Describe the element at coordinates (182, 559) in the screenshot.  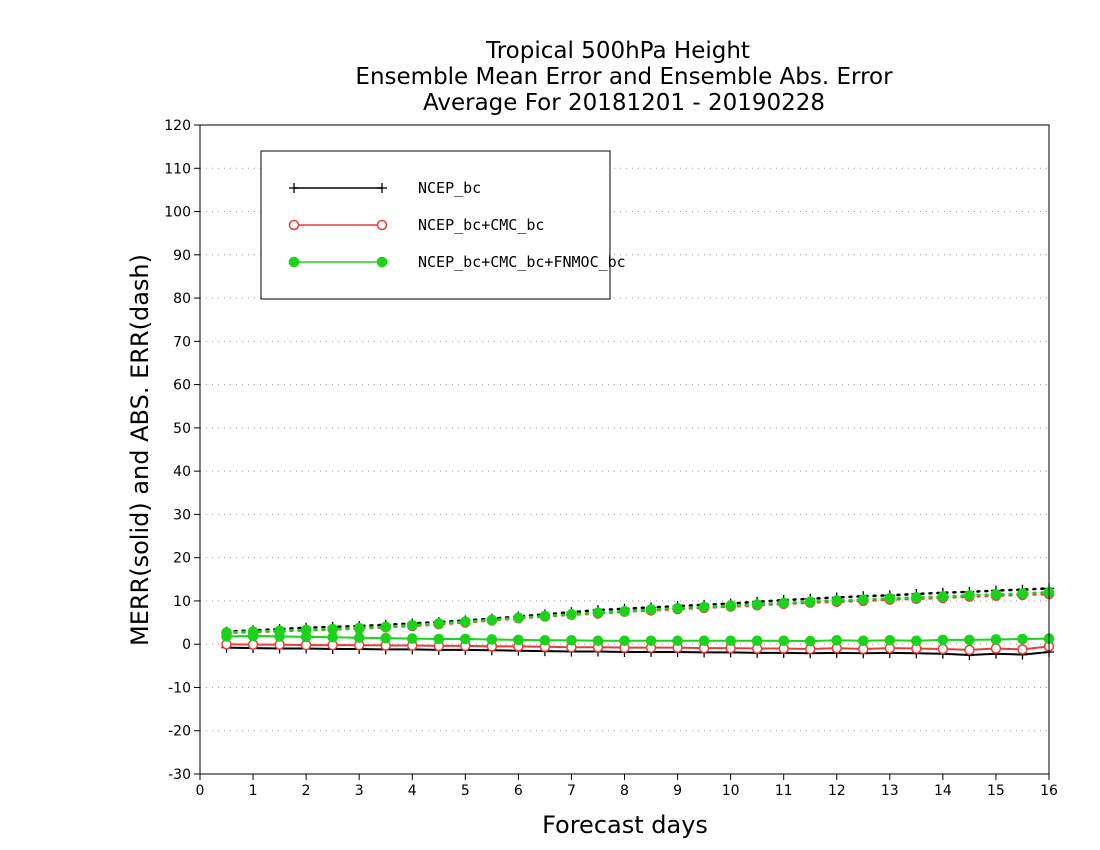
I see `y-tick-label: 20` at that location.